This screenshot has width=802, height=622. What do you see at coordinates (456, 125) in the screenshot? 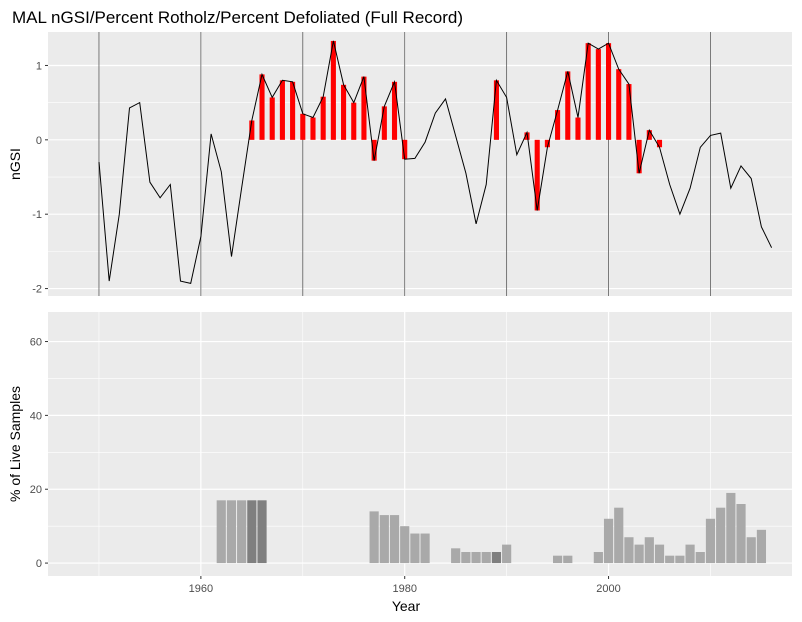
I see `top-panel-highlight-bars` at bounding box center [456, 125].